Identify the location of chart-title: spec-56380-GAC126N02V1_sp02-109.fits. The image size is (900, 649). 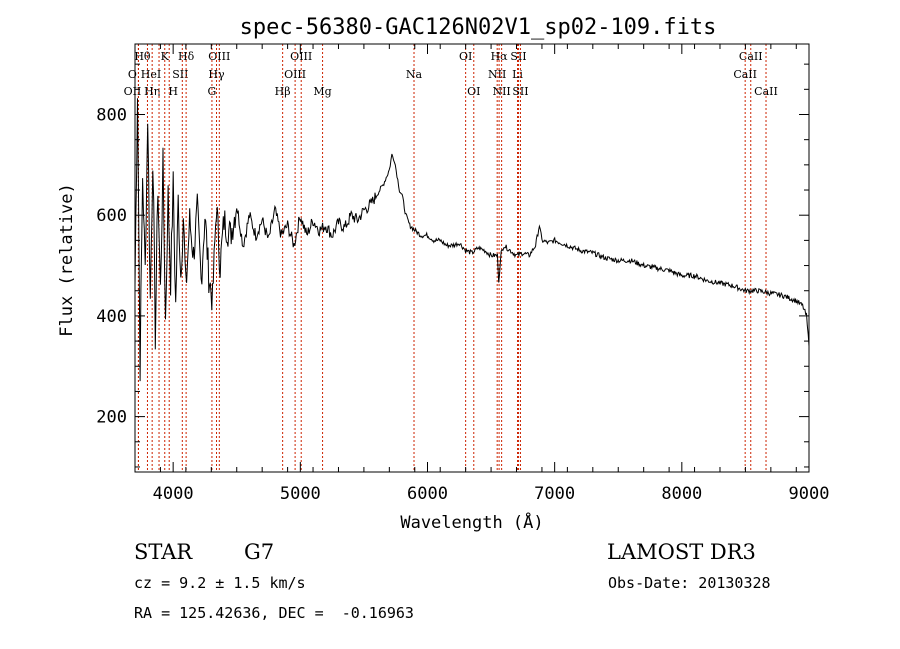
(478, 27).